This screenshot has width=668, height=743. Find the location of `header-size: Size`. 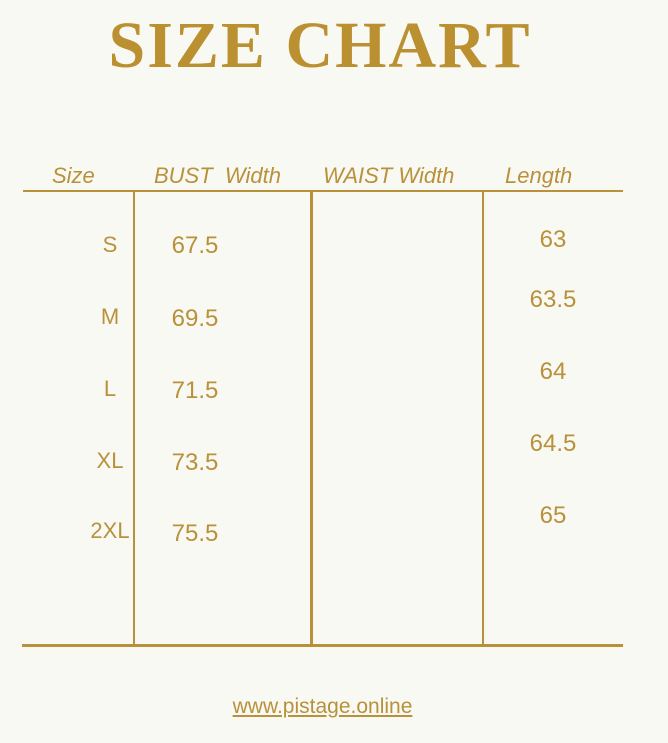

header-size: Size is located at coordinates (73, 175).